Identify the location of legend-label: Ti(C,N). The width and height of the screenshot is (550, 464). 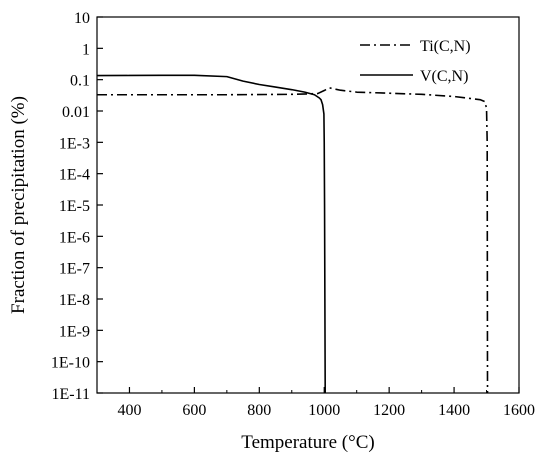
(445, 46).